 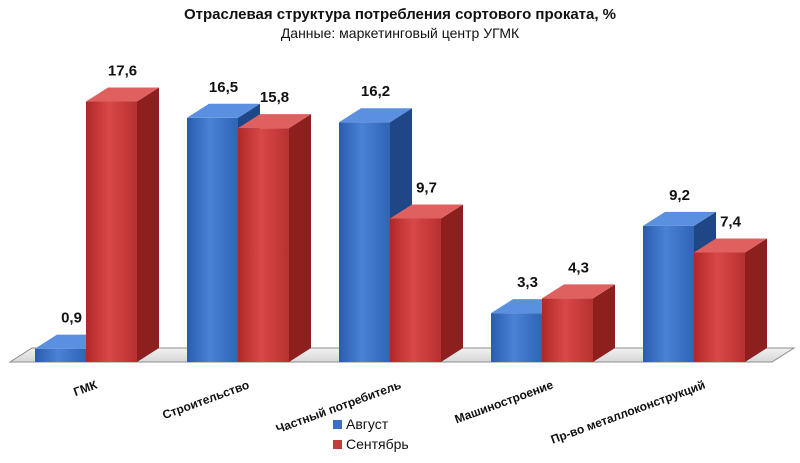 I want to click on value-label-august-3: 3,3, so click(x=527, y=282).